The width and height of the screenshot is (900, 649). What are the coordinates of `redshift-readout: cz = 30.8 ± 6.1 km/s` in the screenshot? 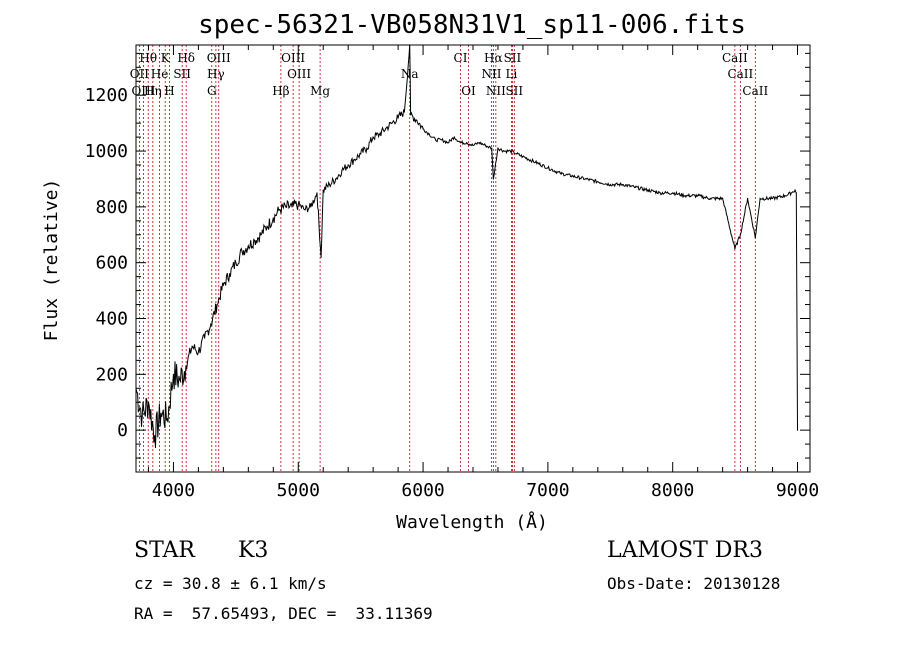 It's located at (230, 583).